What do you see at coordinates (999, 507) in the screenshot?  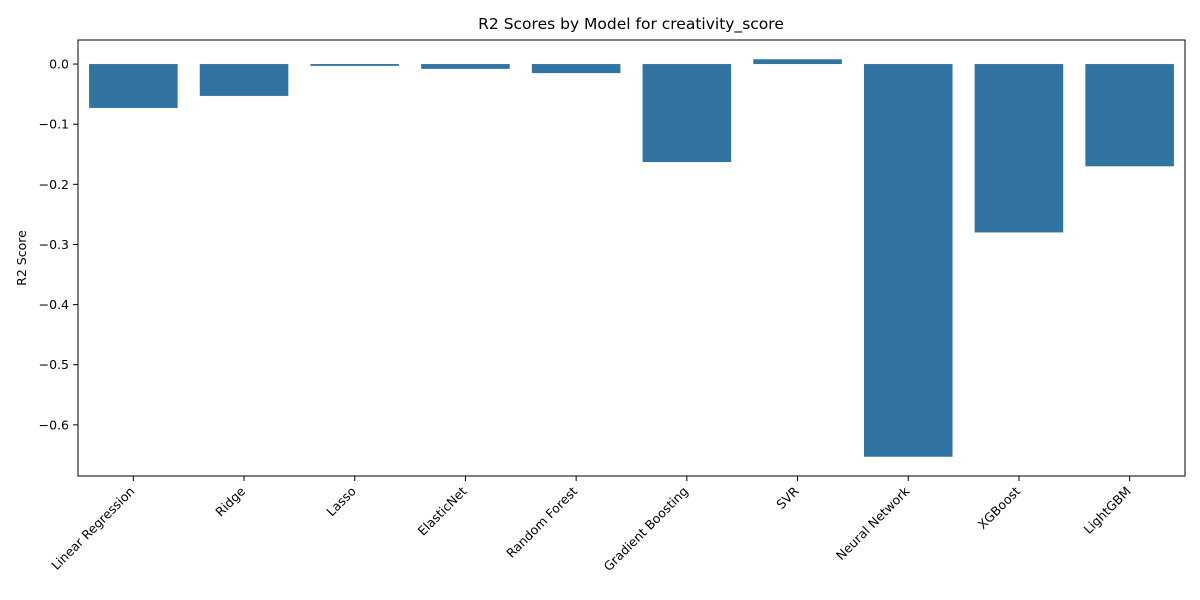 I see `x-tick-label-xgboost: XGBoost` at bounding box center [999, 507].